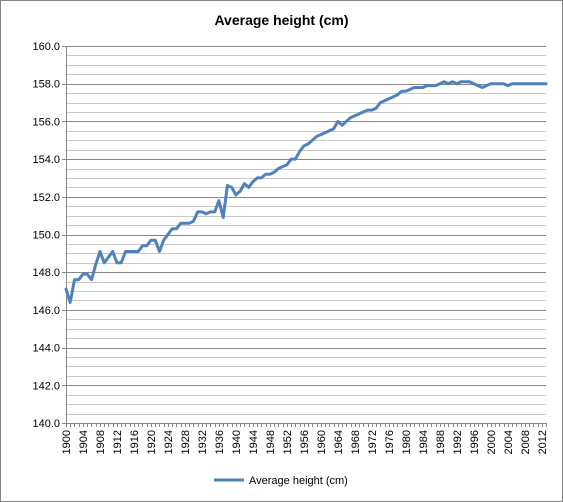 This screenshot has width=563, height=502. What do you see at coordinates (118, 442) in the screenshot?
I see `x-tick-label: 1912` at bounding box center [118, 442].